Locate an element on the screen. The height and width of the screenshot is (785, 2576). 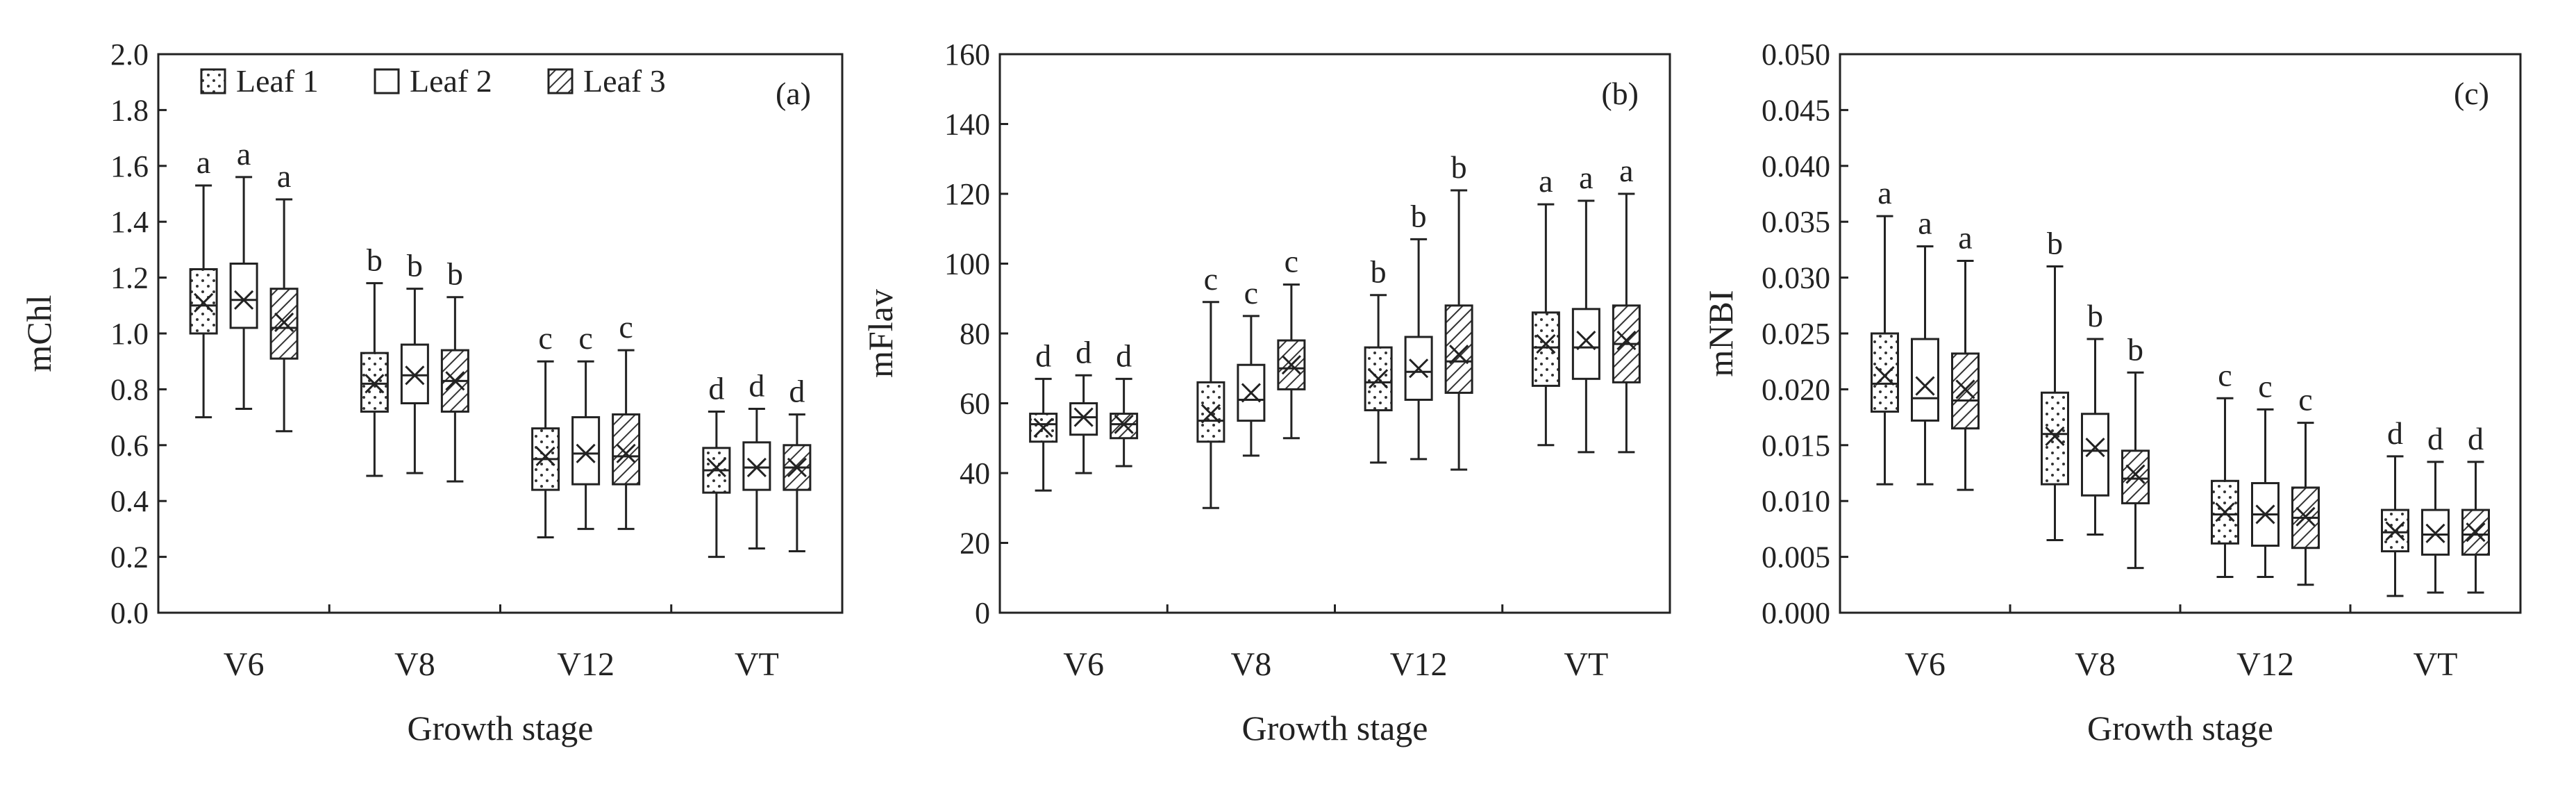
y-tick-label: 0.010 is located at coordinates (1796, 501).